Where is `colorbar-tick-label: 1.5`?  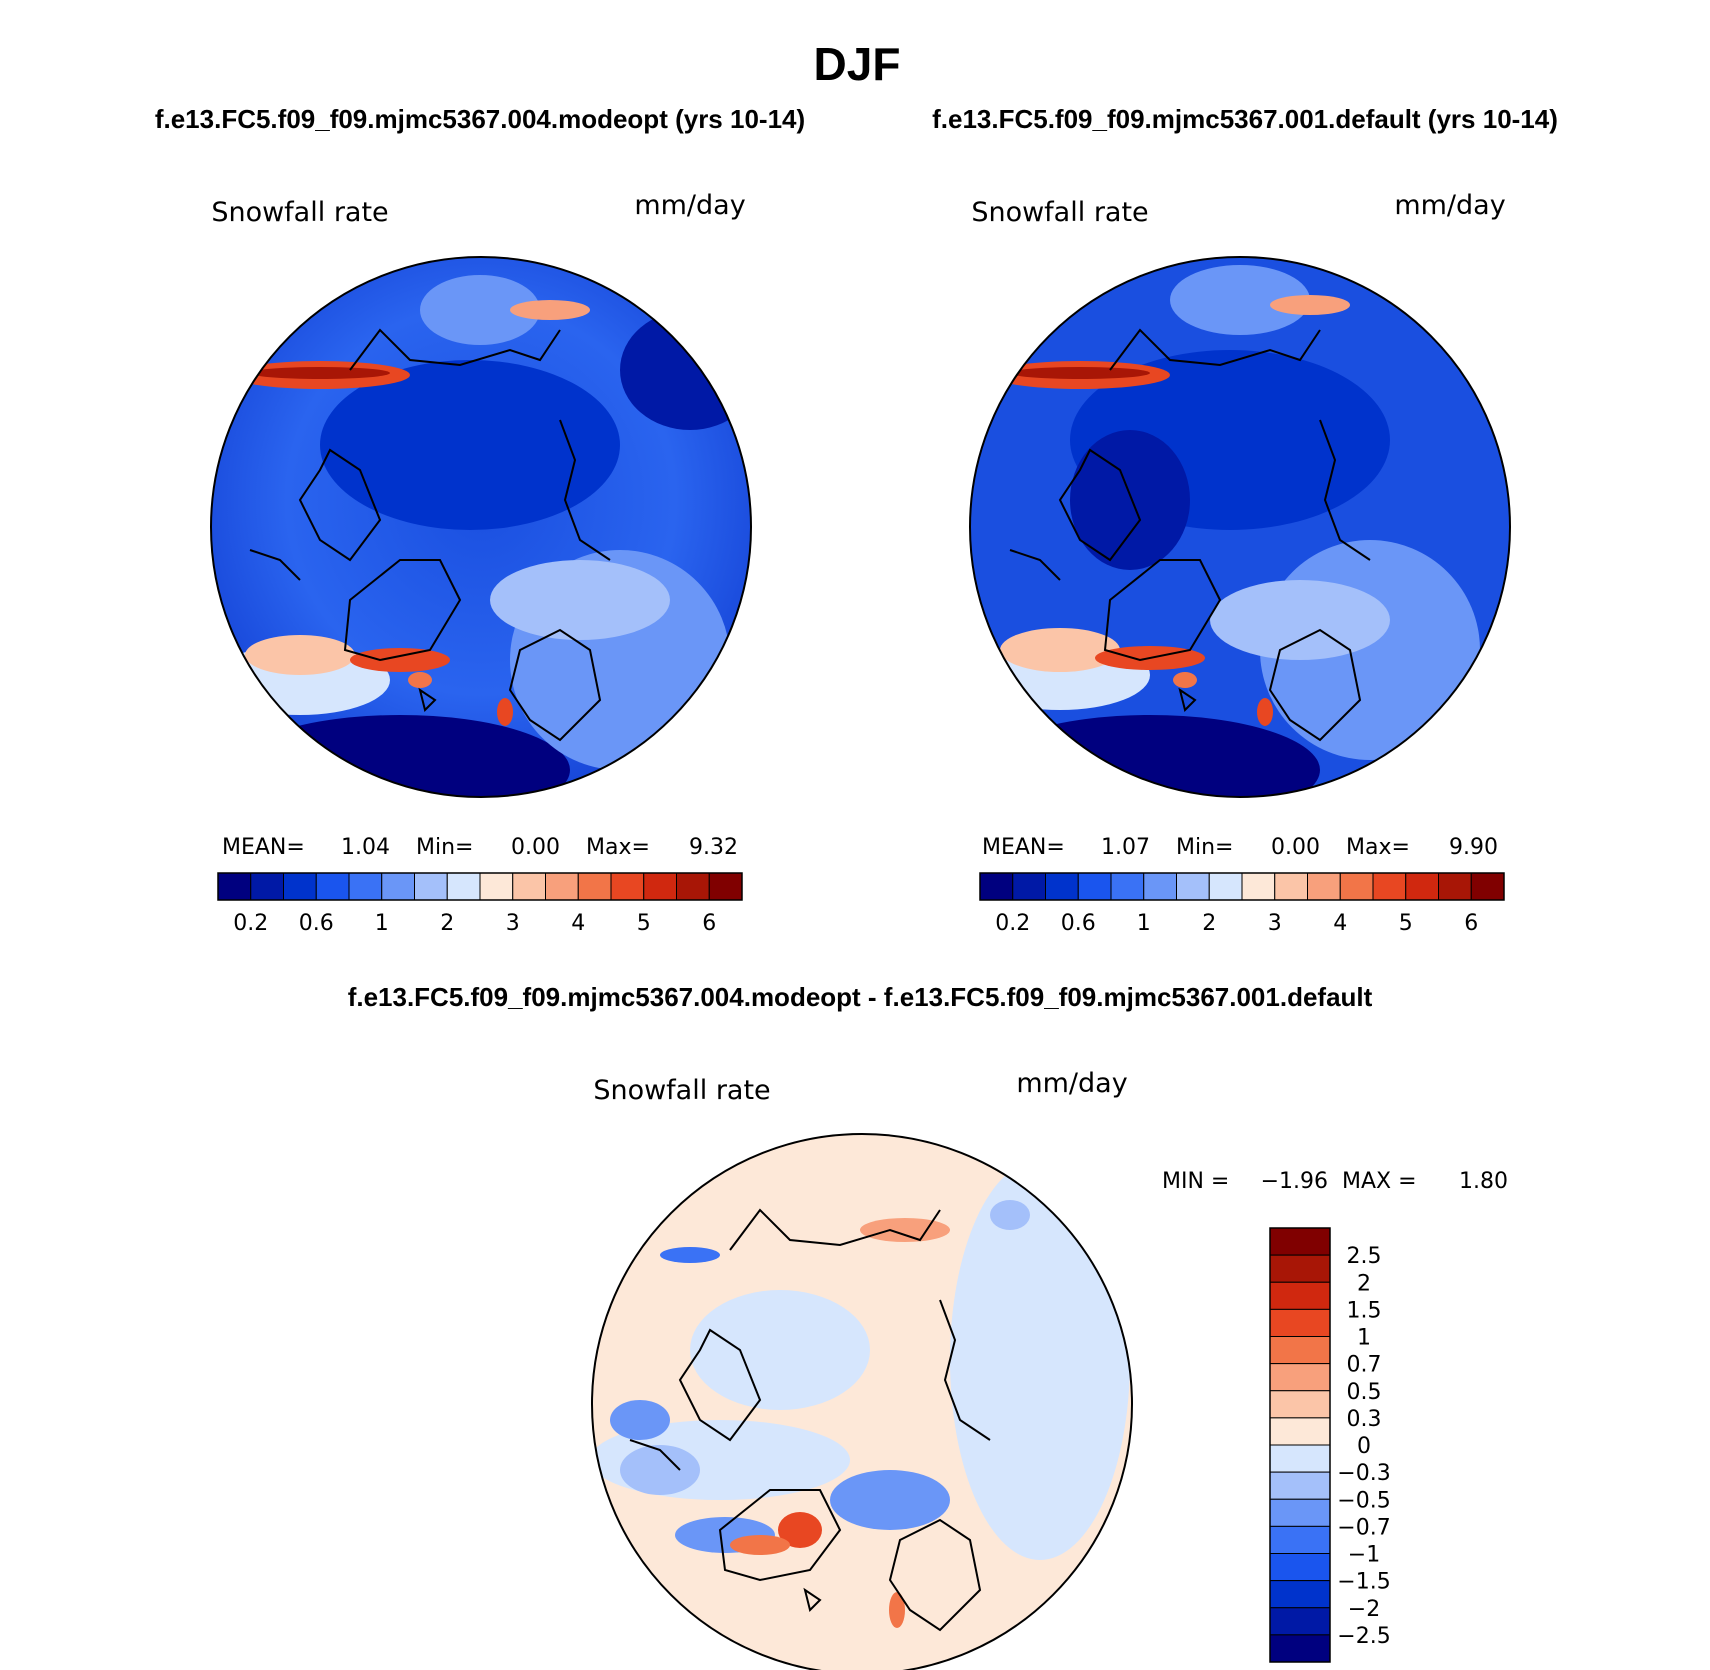 colorbar-tick-label: 1.5 is located at coordinates (1364, 1310).